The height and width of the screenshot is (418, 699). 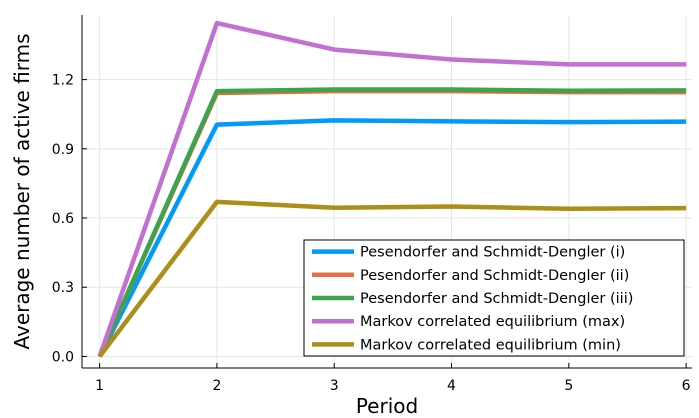 What do you see at coordinates (494, 276) in the screenshot?
I see `legend-label: Pesendorfer and Schmidt-Dengler (ii)` at bounding box center [494, 276].